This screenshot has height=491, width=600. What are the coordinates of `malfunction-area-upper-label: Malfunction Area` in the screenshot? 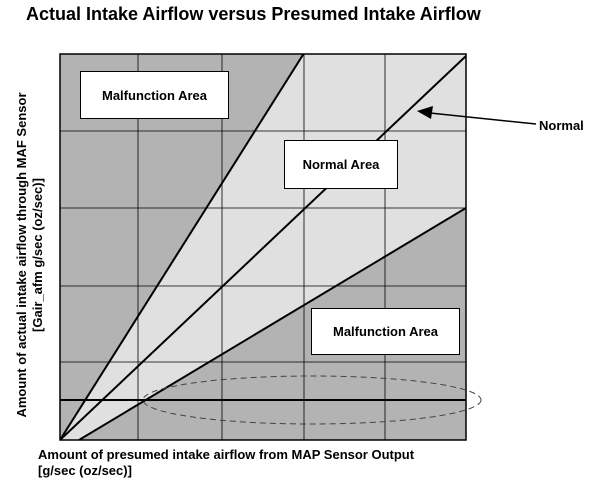 It's located at (154, 95).